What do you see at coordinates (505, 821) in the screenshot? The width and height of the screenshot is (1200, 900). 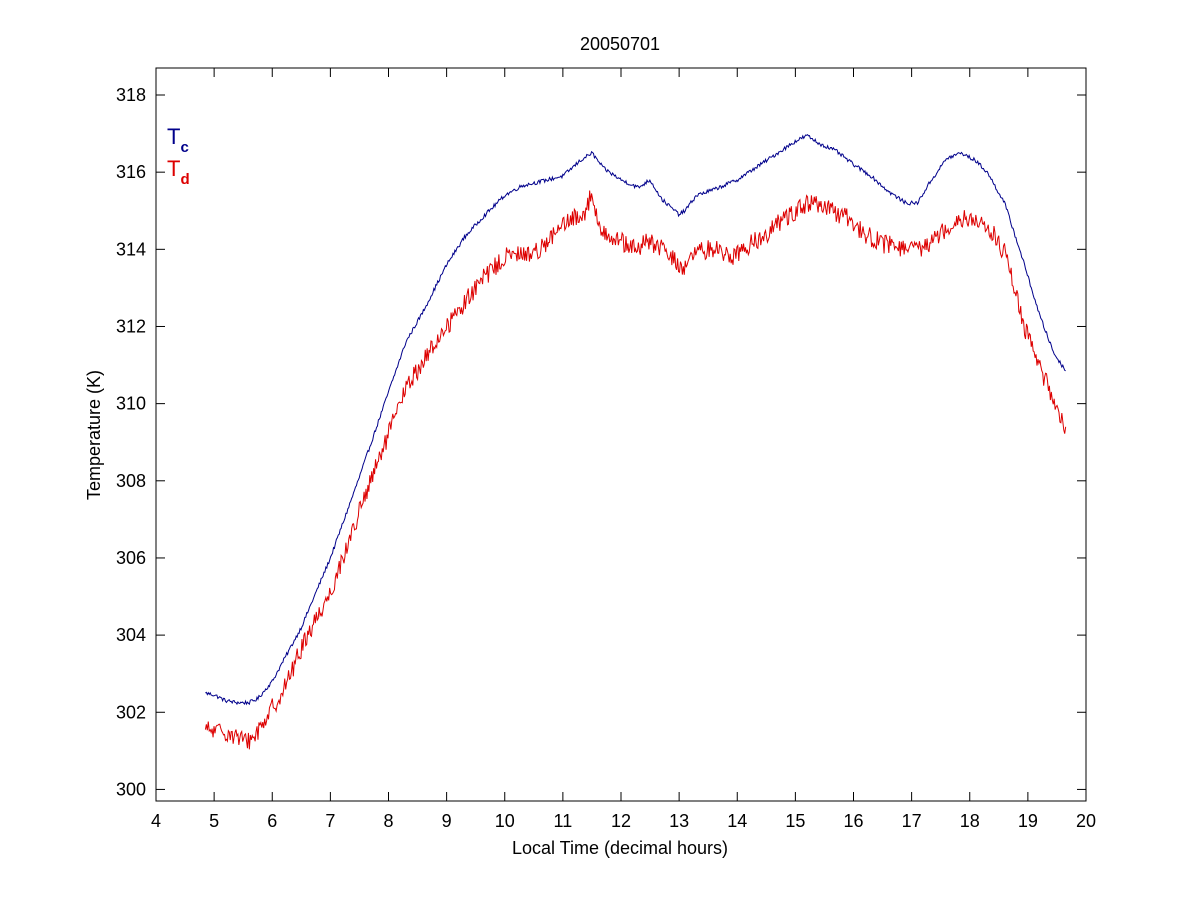 I see `x-tick-label: 10` at bounding box center [505, 821].